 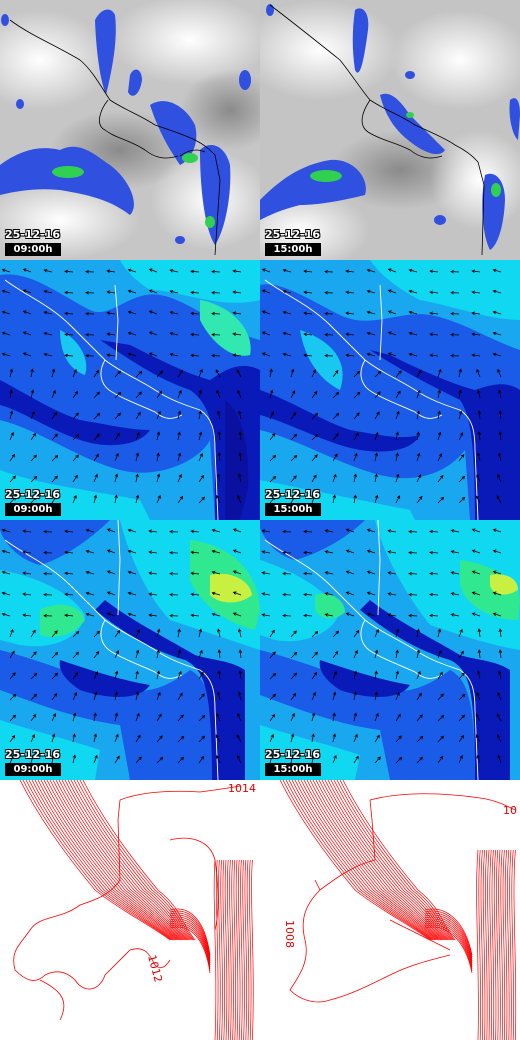 I want to click on heavy-precipitation, so click(x=133, y=190).